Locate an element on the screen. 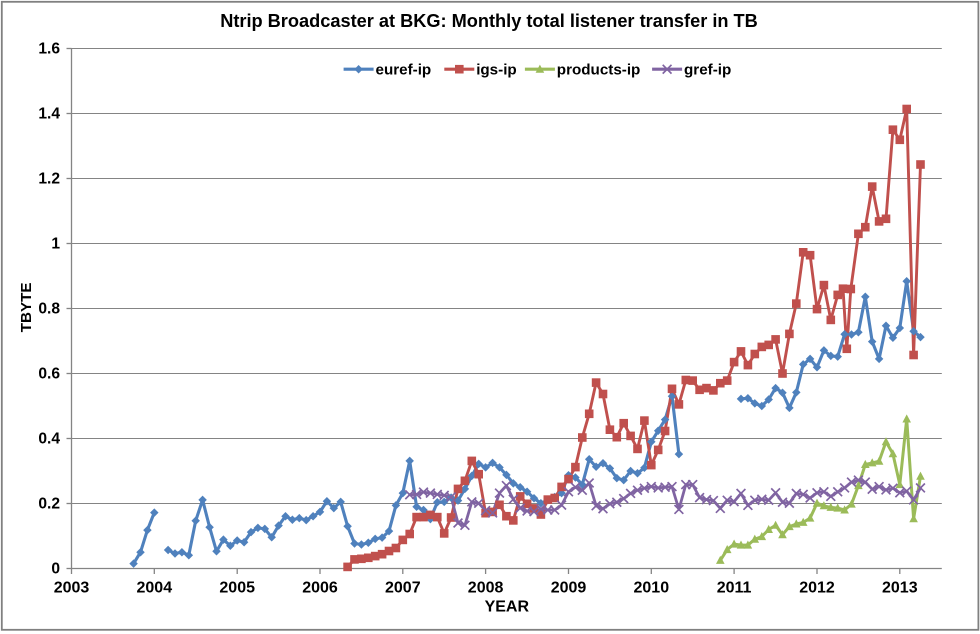  svg-text: 1.2 is located at coordinates (49, 179).